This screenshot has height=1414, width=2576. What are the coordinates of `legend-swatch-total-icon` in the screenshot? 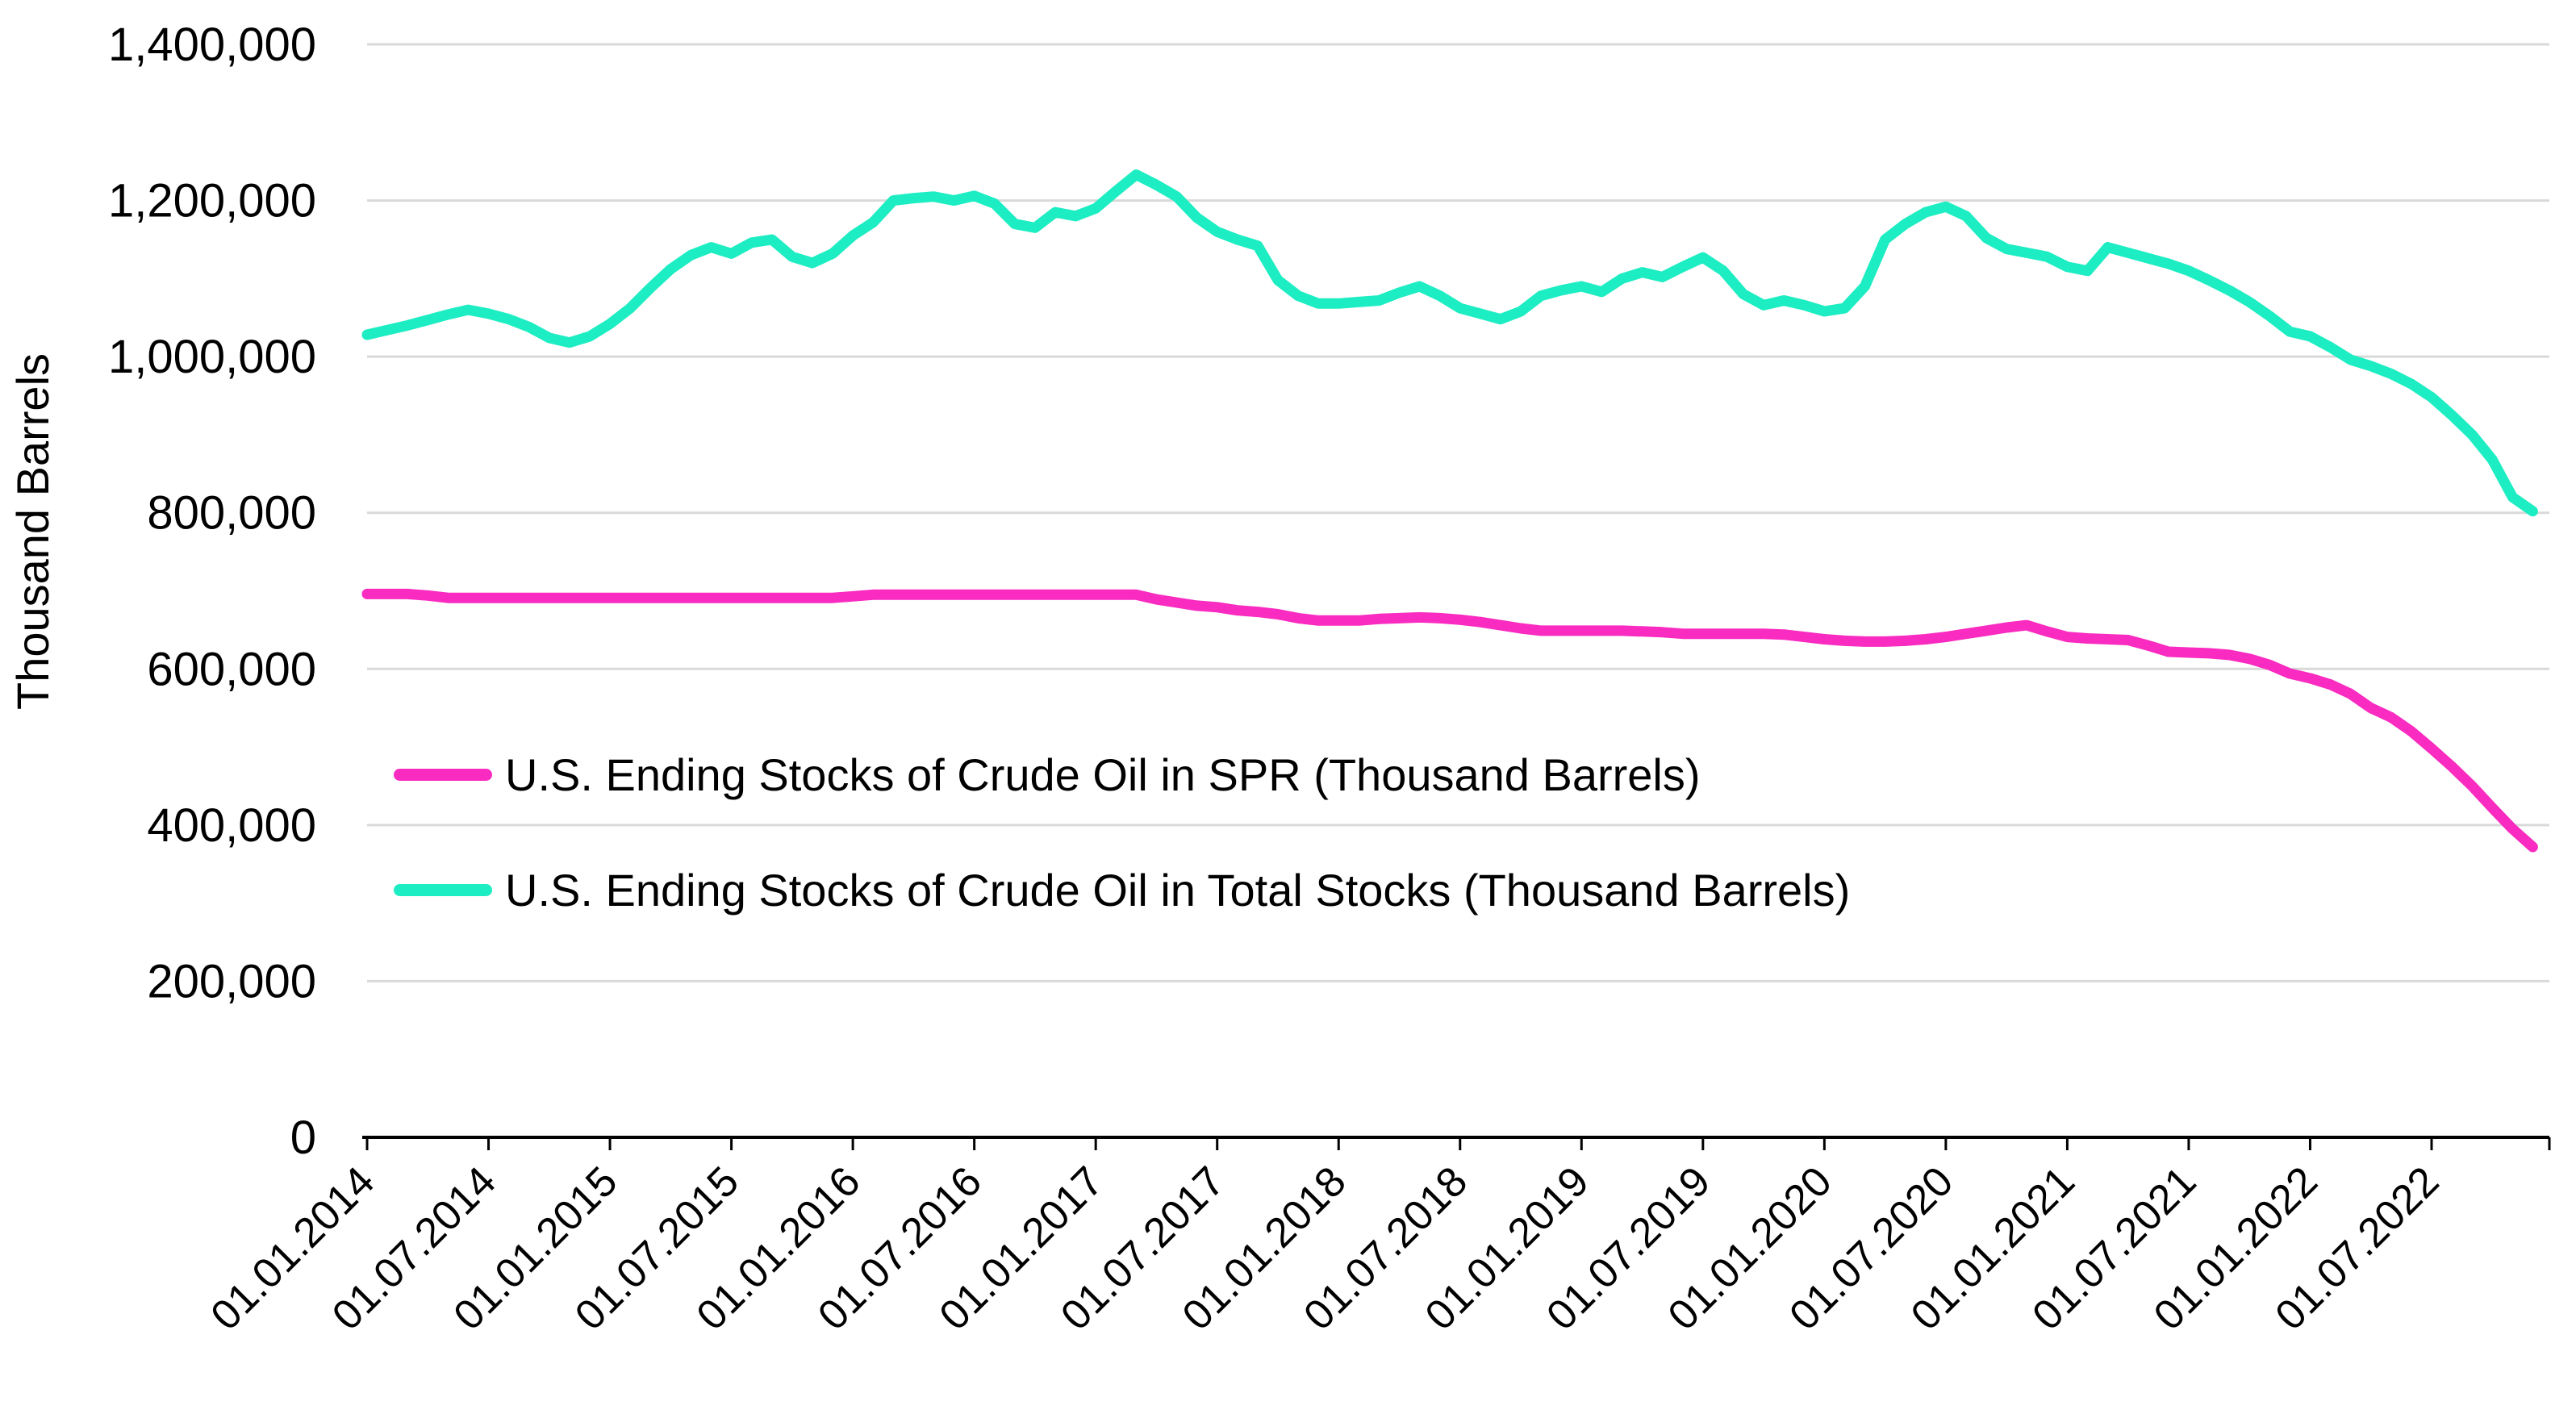 It's located at (443, 890).